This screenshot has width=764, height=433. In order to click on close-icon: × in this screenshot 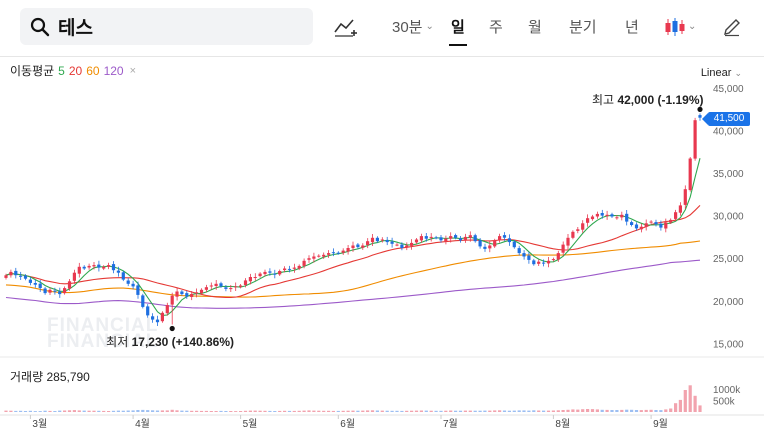, I will do `click(133, 70)`.